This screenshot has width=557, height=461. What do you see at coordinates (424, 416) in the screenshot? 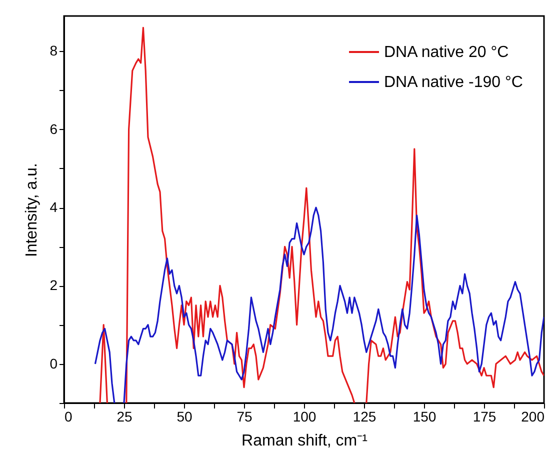
I see `x-tick-label: 150` at bounding box center [424, 416].